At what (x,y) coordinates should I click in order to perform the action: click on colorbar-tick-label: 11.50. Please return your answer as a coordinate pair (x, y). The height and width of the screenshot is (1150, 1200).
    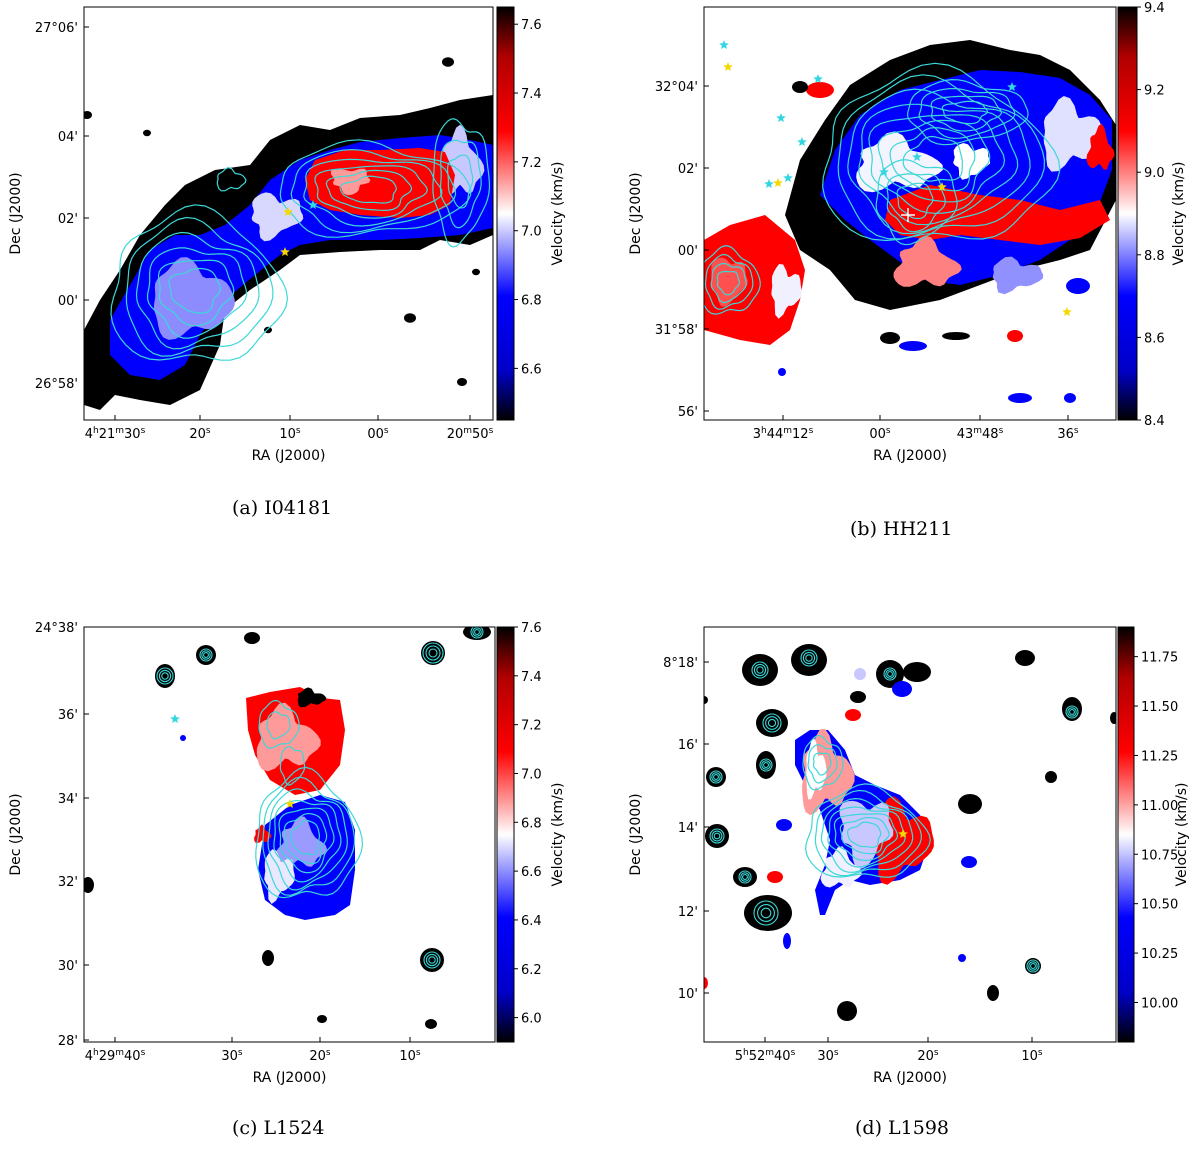
    Looking at the image, I should click on (1159, 707).